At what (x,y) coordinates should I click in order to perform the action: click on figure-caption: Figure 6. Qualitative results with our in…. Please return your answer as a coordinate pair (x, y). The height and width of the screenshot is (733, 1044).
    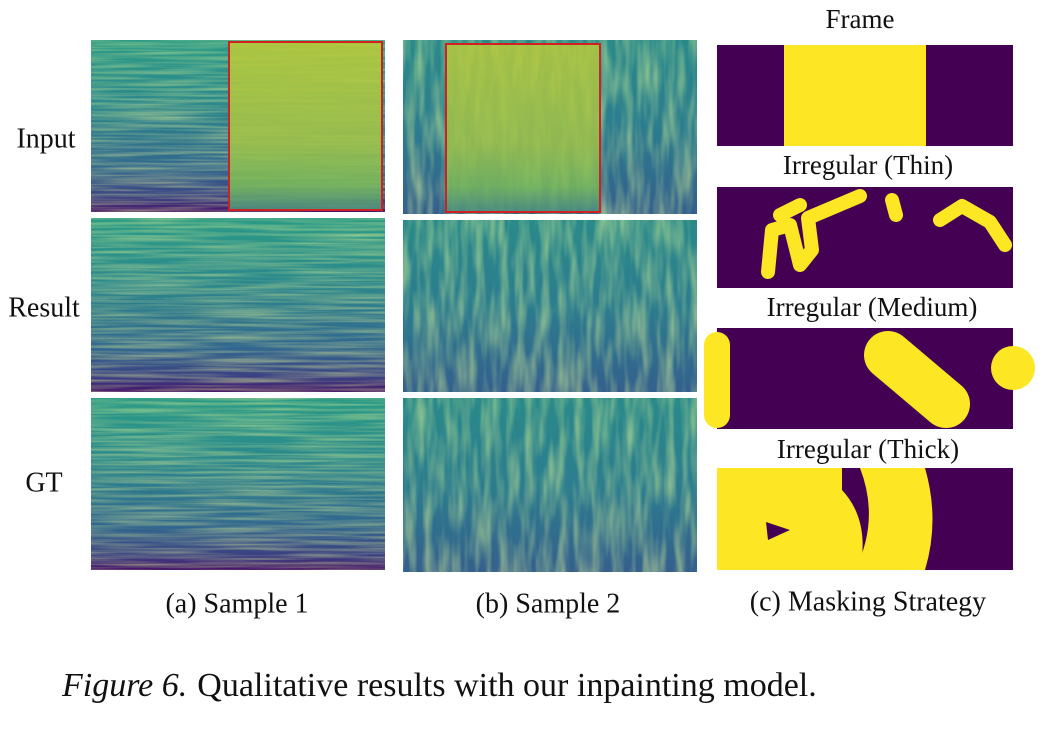
    Looking at the image, I should click on (439, 685).